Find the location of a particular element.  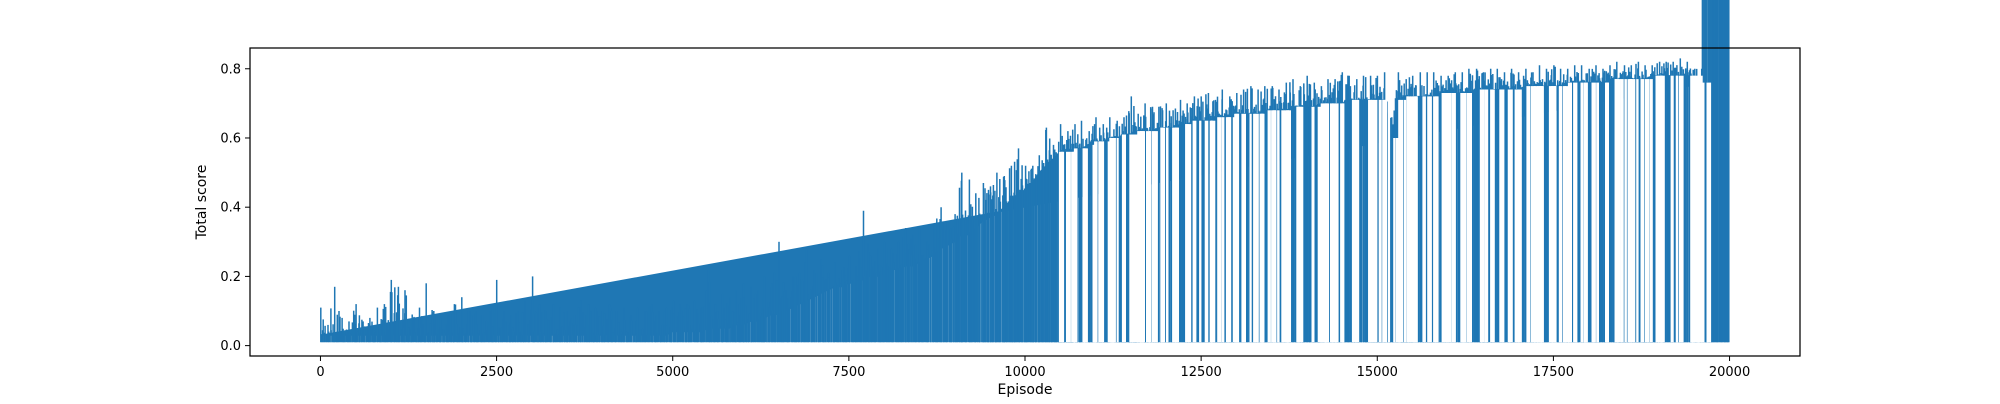

x-tick-label: 2500 is located at coordinates (496, 372).